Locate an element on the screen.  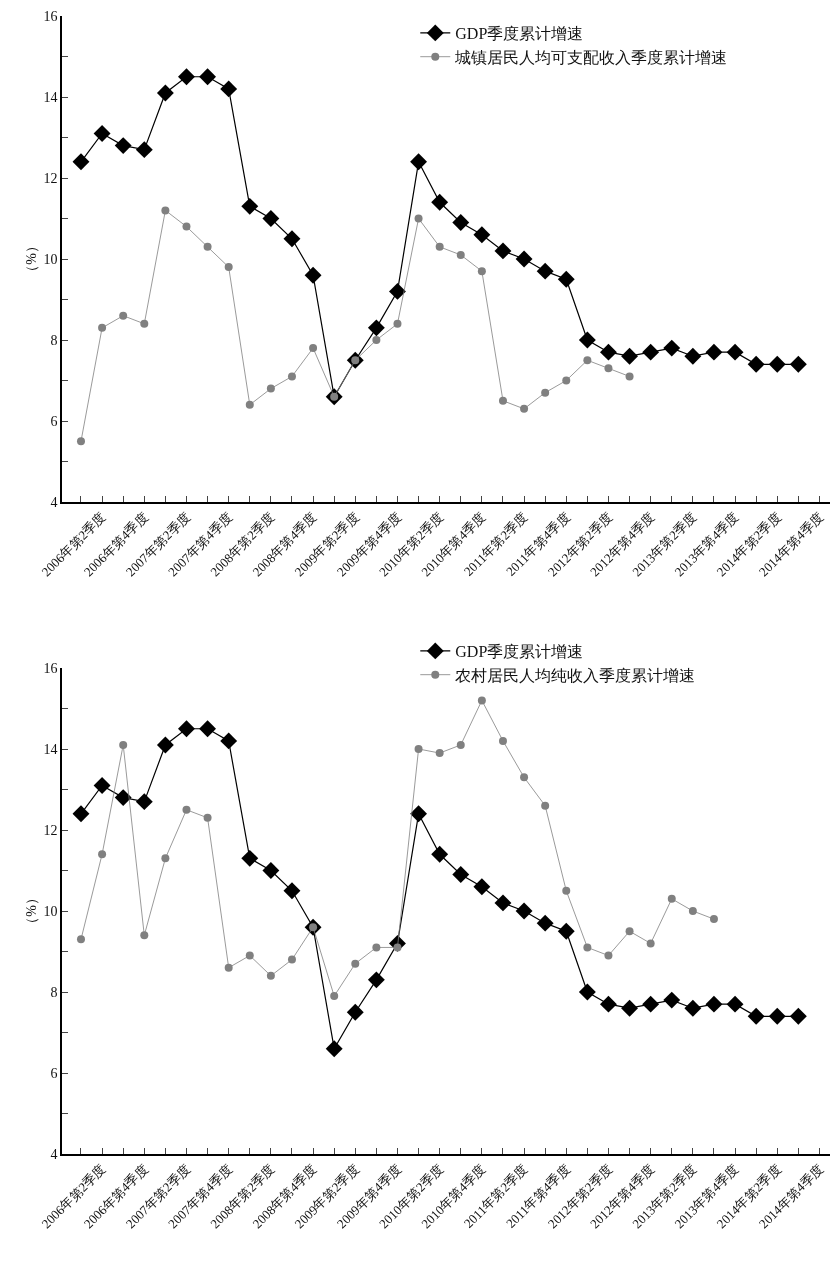
legend-label: GDP季度累计增速 is located at coordinates (519, 652).